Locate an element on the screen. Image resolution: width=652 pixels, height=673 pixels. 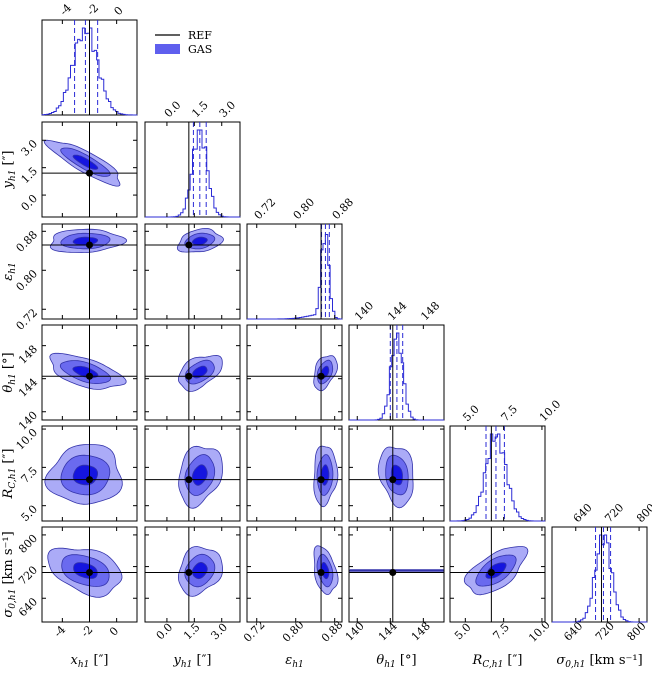
panel-R_C_h1-vs-x_h1: 5.0 7.5 10.0 is located at coordinates (76, 474).